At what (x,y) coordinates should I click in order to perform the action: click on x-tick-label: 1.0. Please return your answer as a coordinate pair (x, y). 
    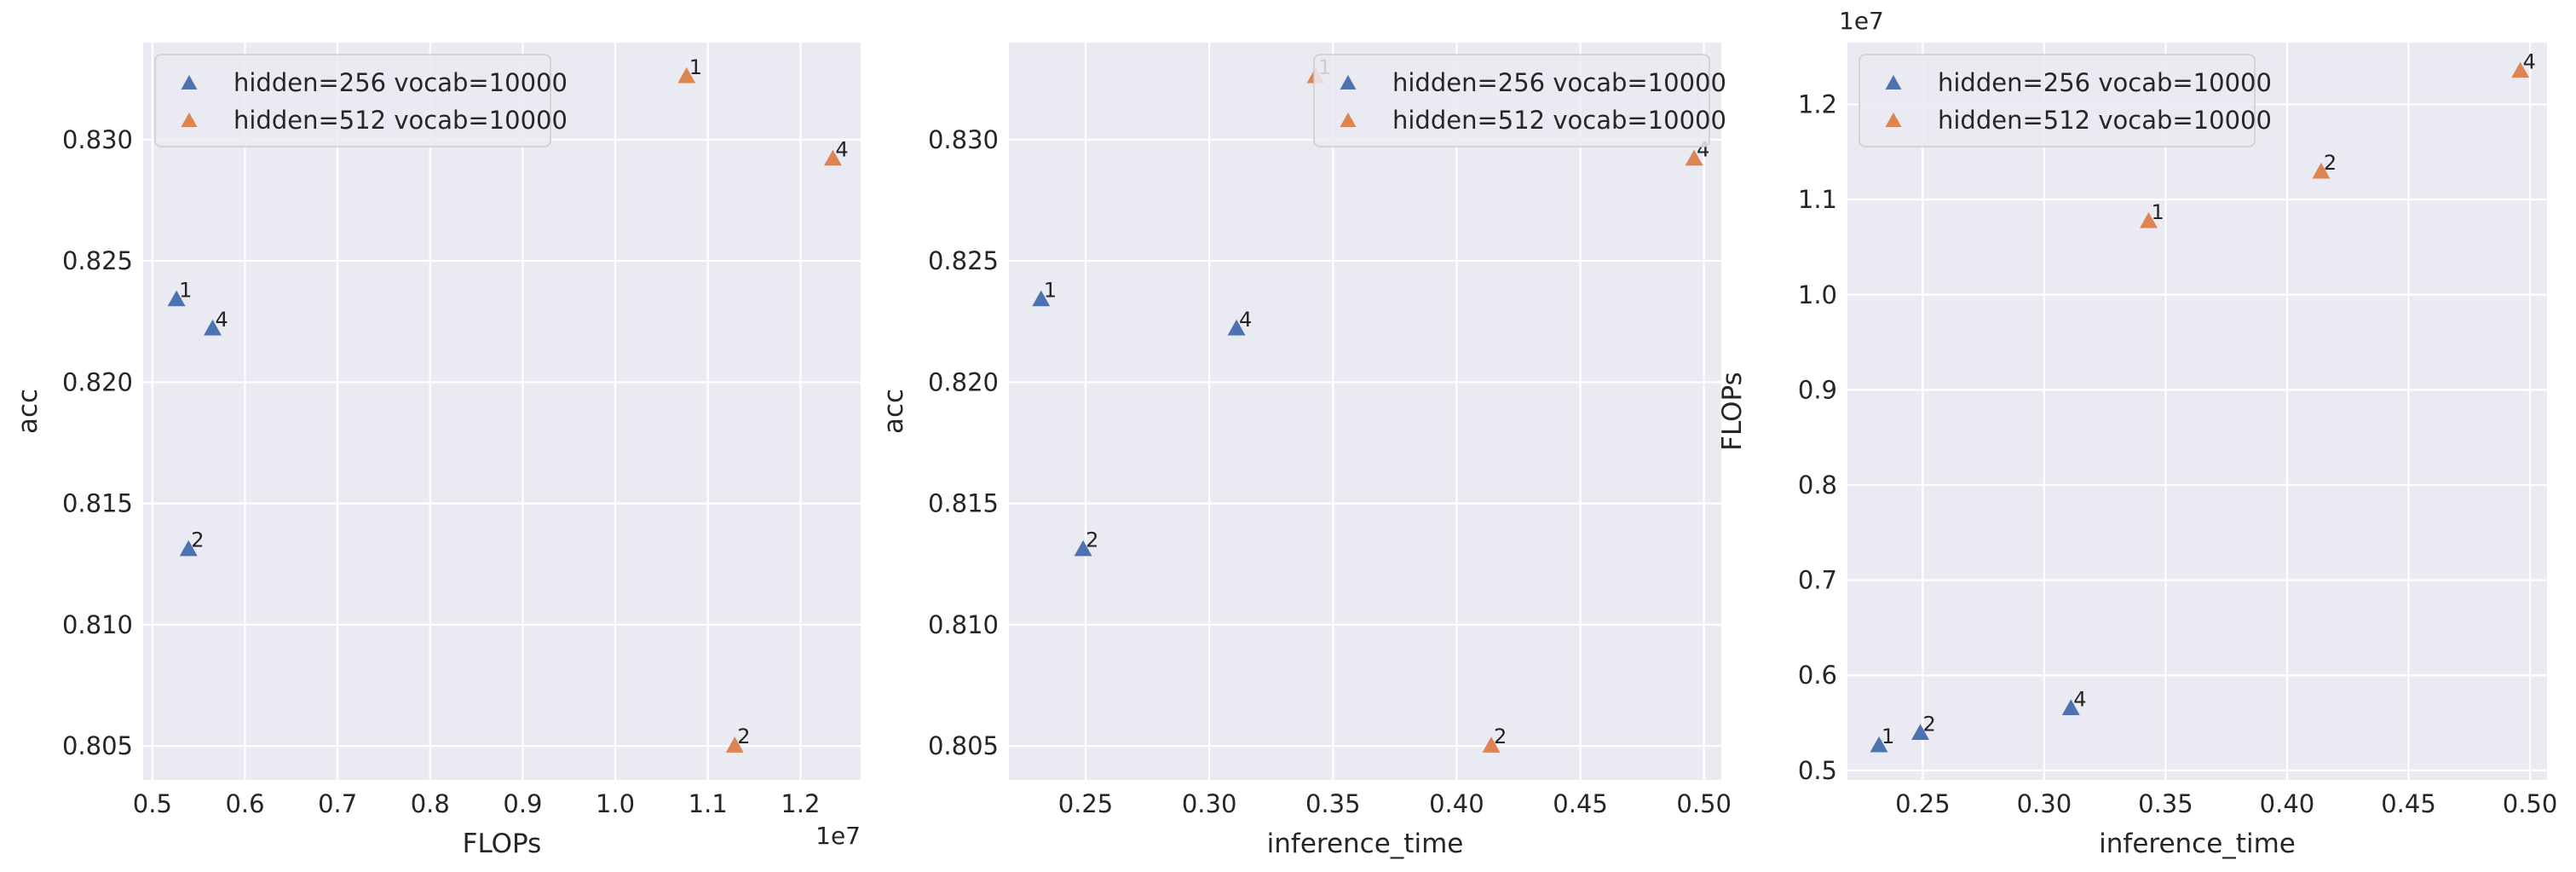
    Looking at the image, I should click on (615, 803).